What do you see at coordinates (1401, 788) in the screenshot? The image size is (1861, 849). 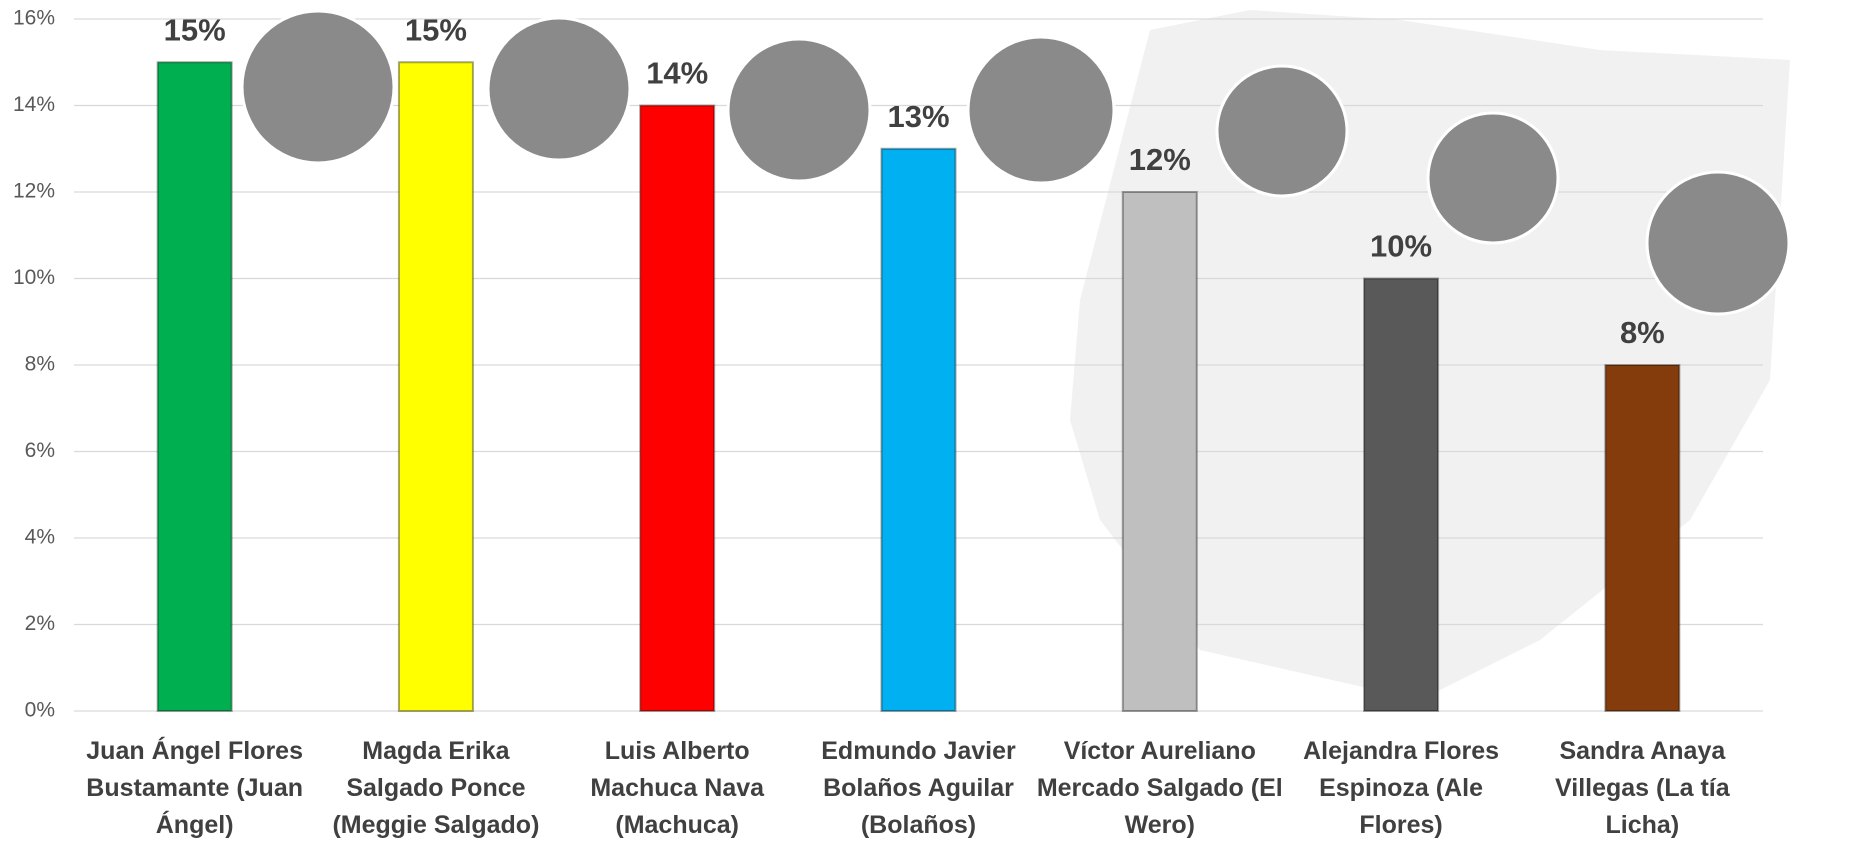 I see `x-tick-label: Alejandra Flores Espinoza (Ale Flores)` at bounding box center [1401, 788].